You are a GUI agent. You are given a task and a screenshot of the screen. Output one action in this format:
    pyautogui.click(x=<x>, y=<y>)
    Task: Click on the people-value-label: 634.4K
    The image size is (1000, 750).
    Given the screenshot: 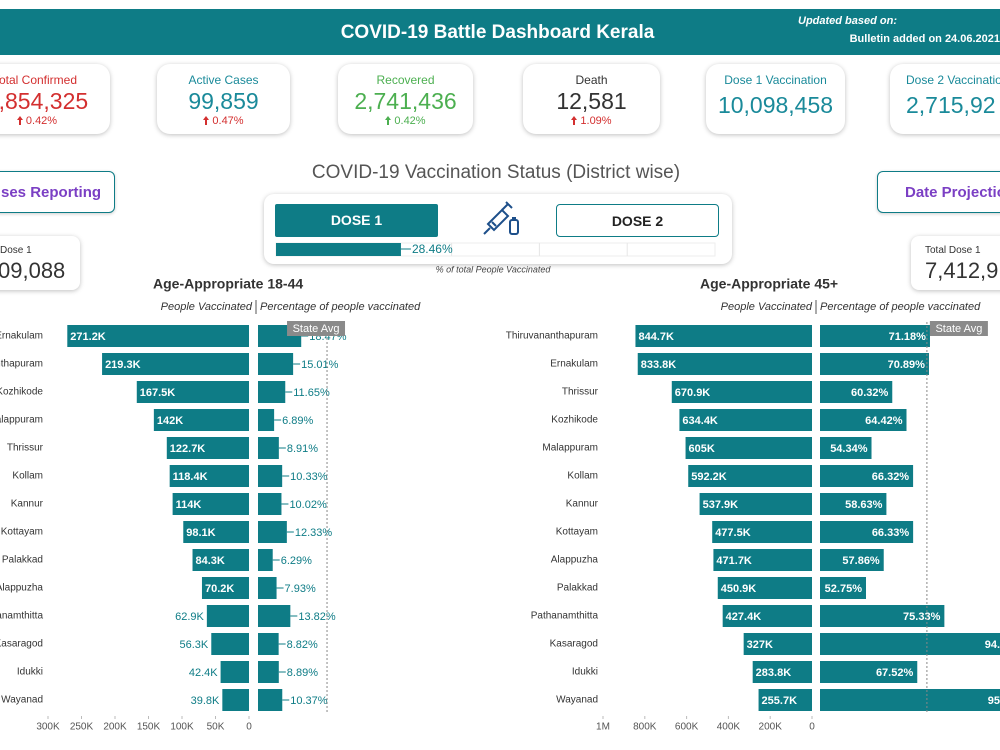 What is the action you would take?
    pyautogui.click(x=700, y=421)
    